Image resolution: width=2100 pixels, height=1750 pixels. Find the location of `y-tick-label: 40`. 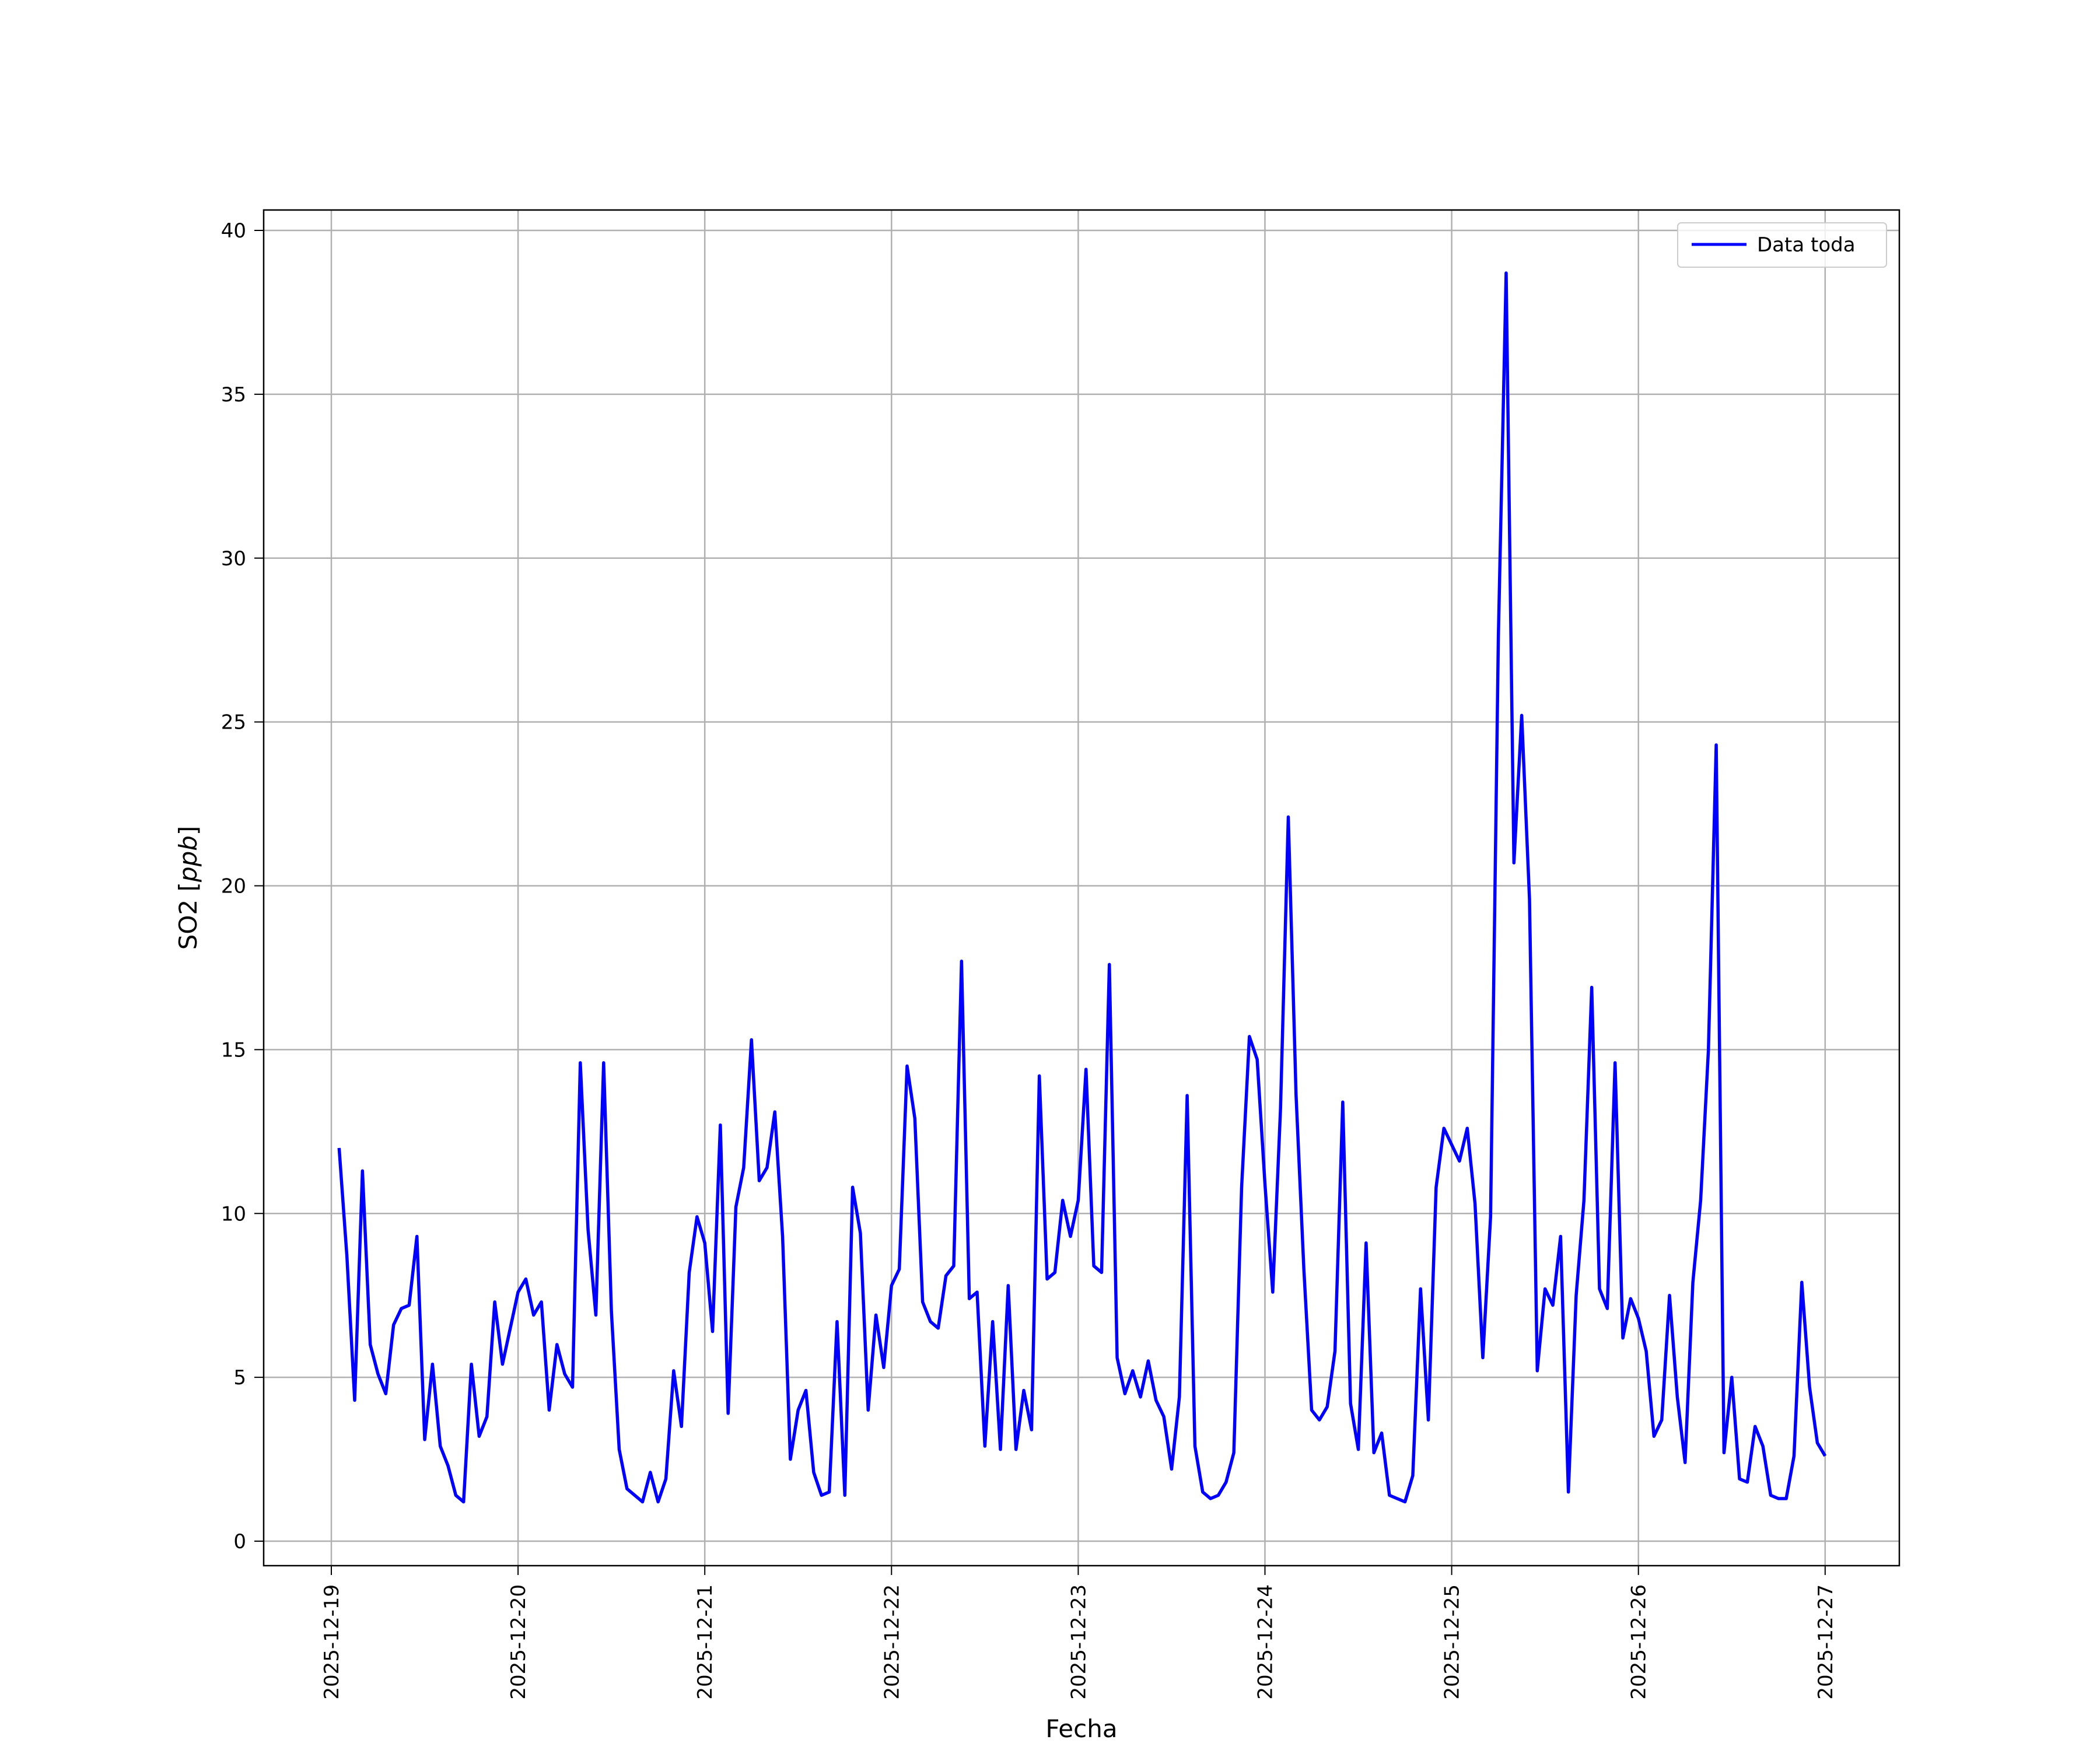

y-tick-label: 40 is located at coordinates (233, 231).